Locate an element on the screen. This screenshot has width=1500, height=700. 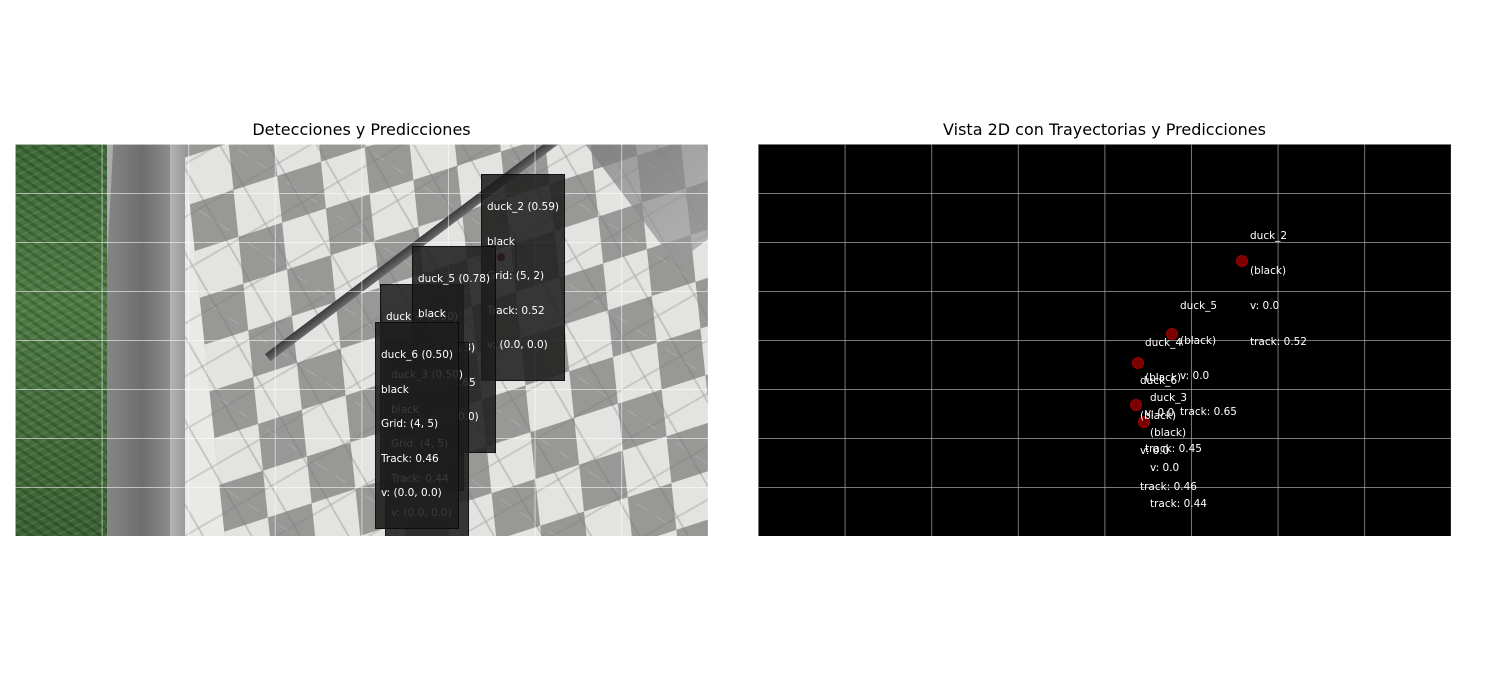
track-line: track: 0.46 is located at coordinates (1168, 486).